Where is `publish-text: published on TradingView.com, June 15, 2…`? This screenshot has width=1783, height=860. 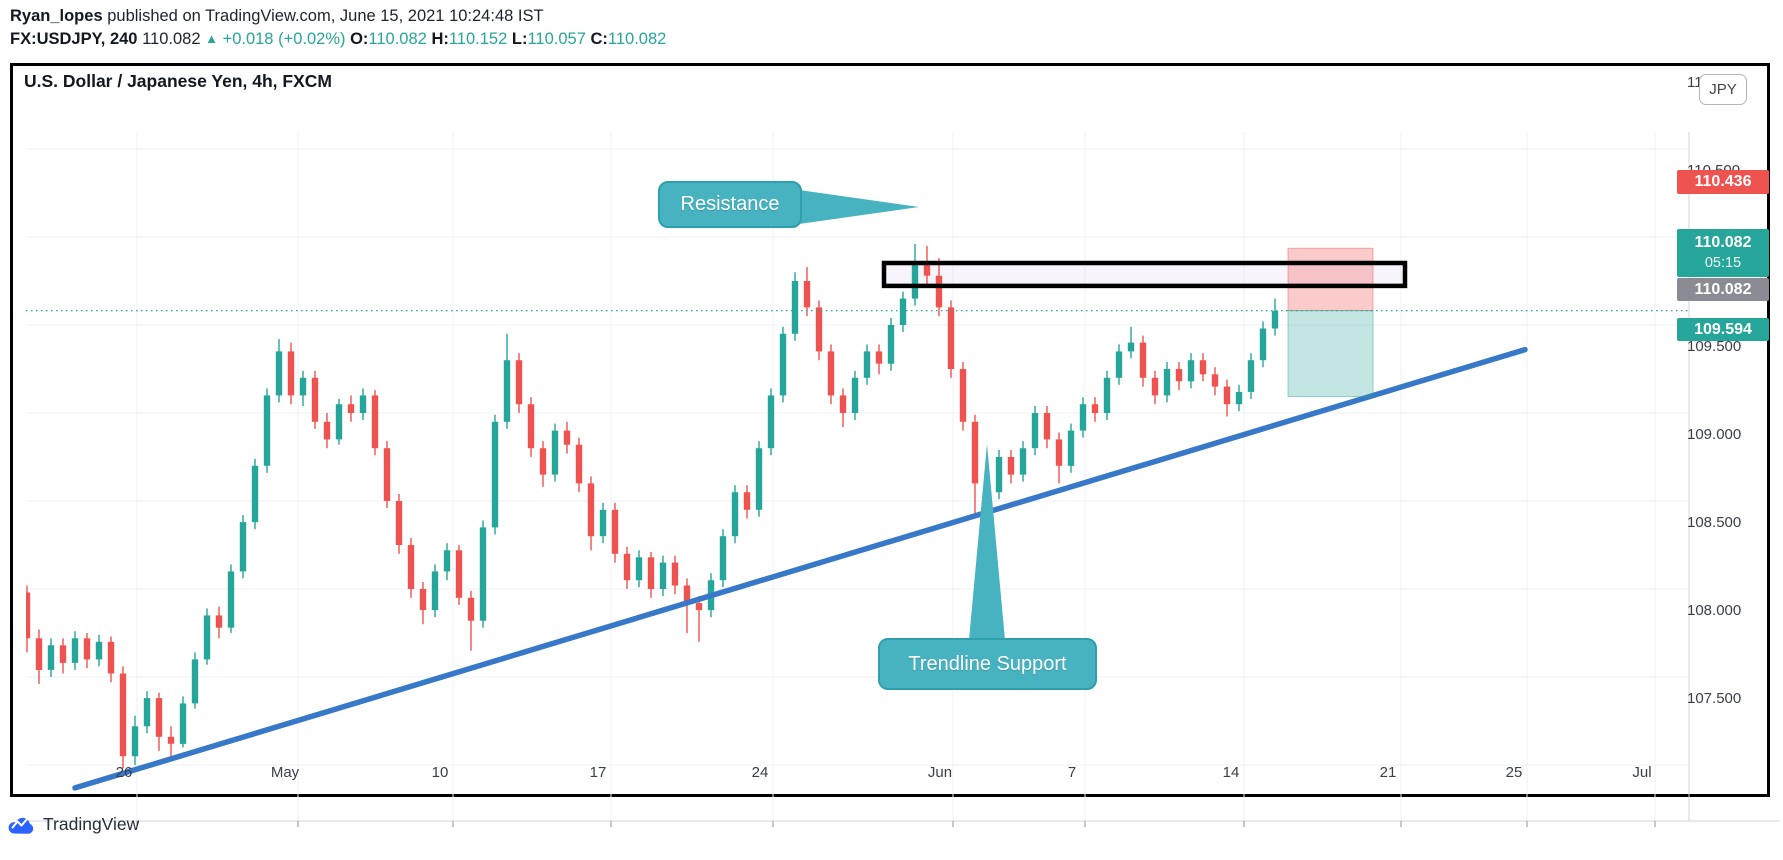 publish-text: published on TradingView.com, June 15, 2… is located at coordinates (325, 16).